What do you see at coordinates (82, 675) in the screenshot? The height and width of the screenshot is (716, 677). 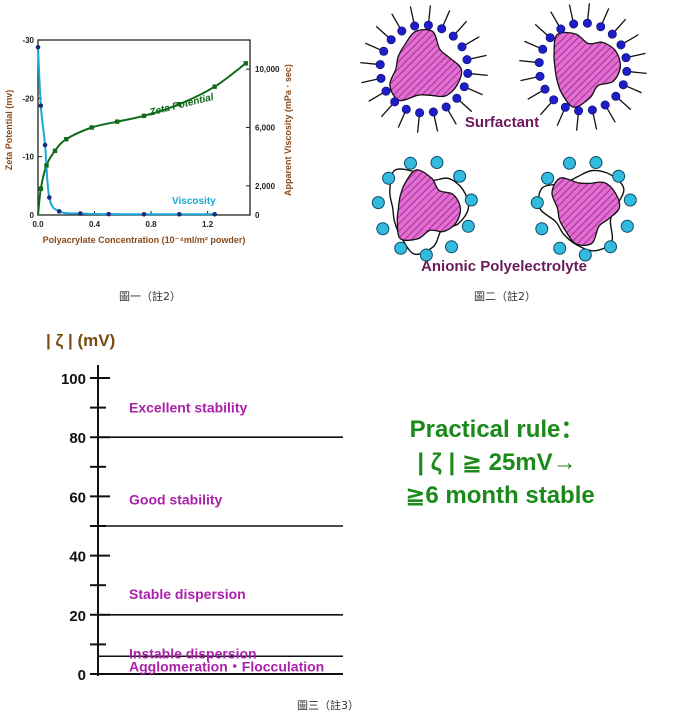 I see `scale-tick-label: 0` at bounding box center [82, 675].